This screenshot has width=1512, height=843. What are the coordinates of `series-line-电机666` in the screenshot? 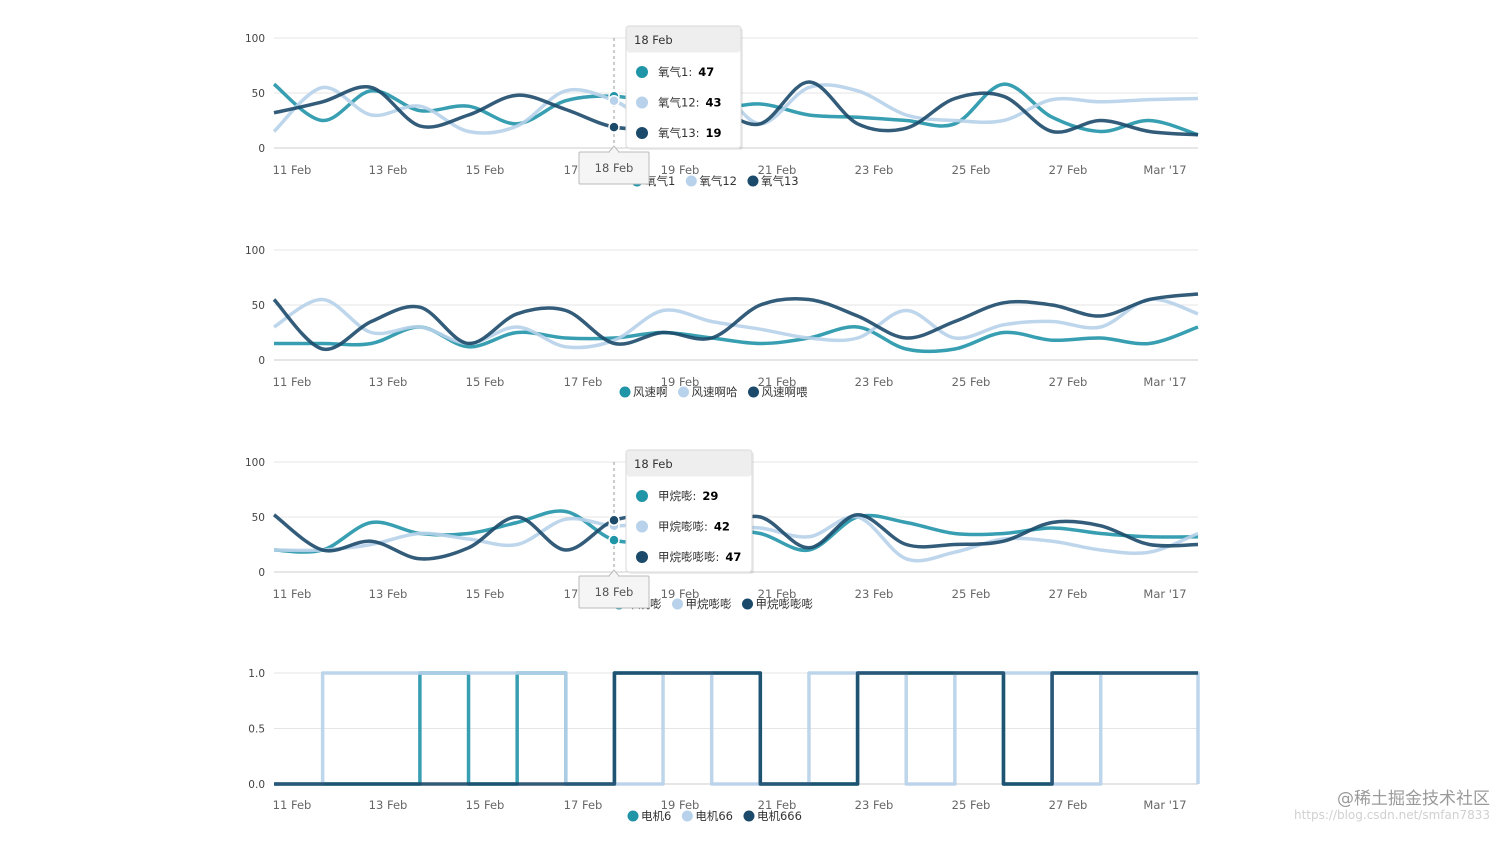 It's located at (736, 728).